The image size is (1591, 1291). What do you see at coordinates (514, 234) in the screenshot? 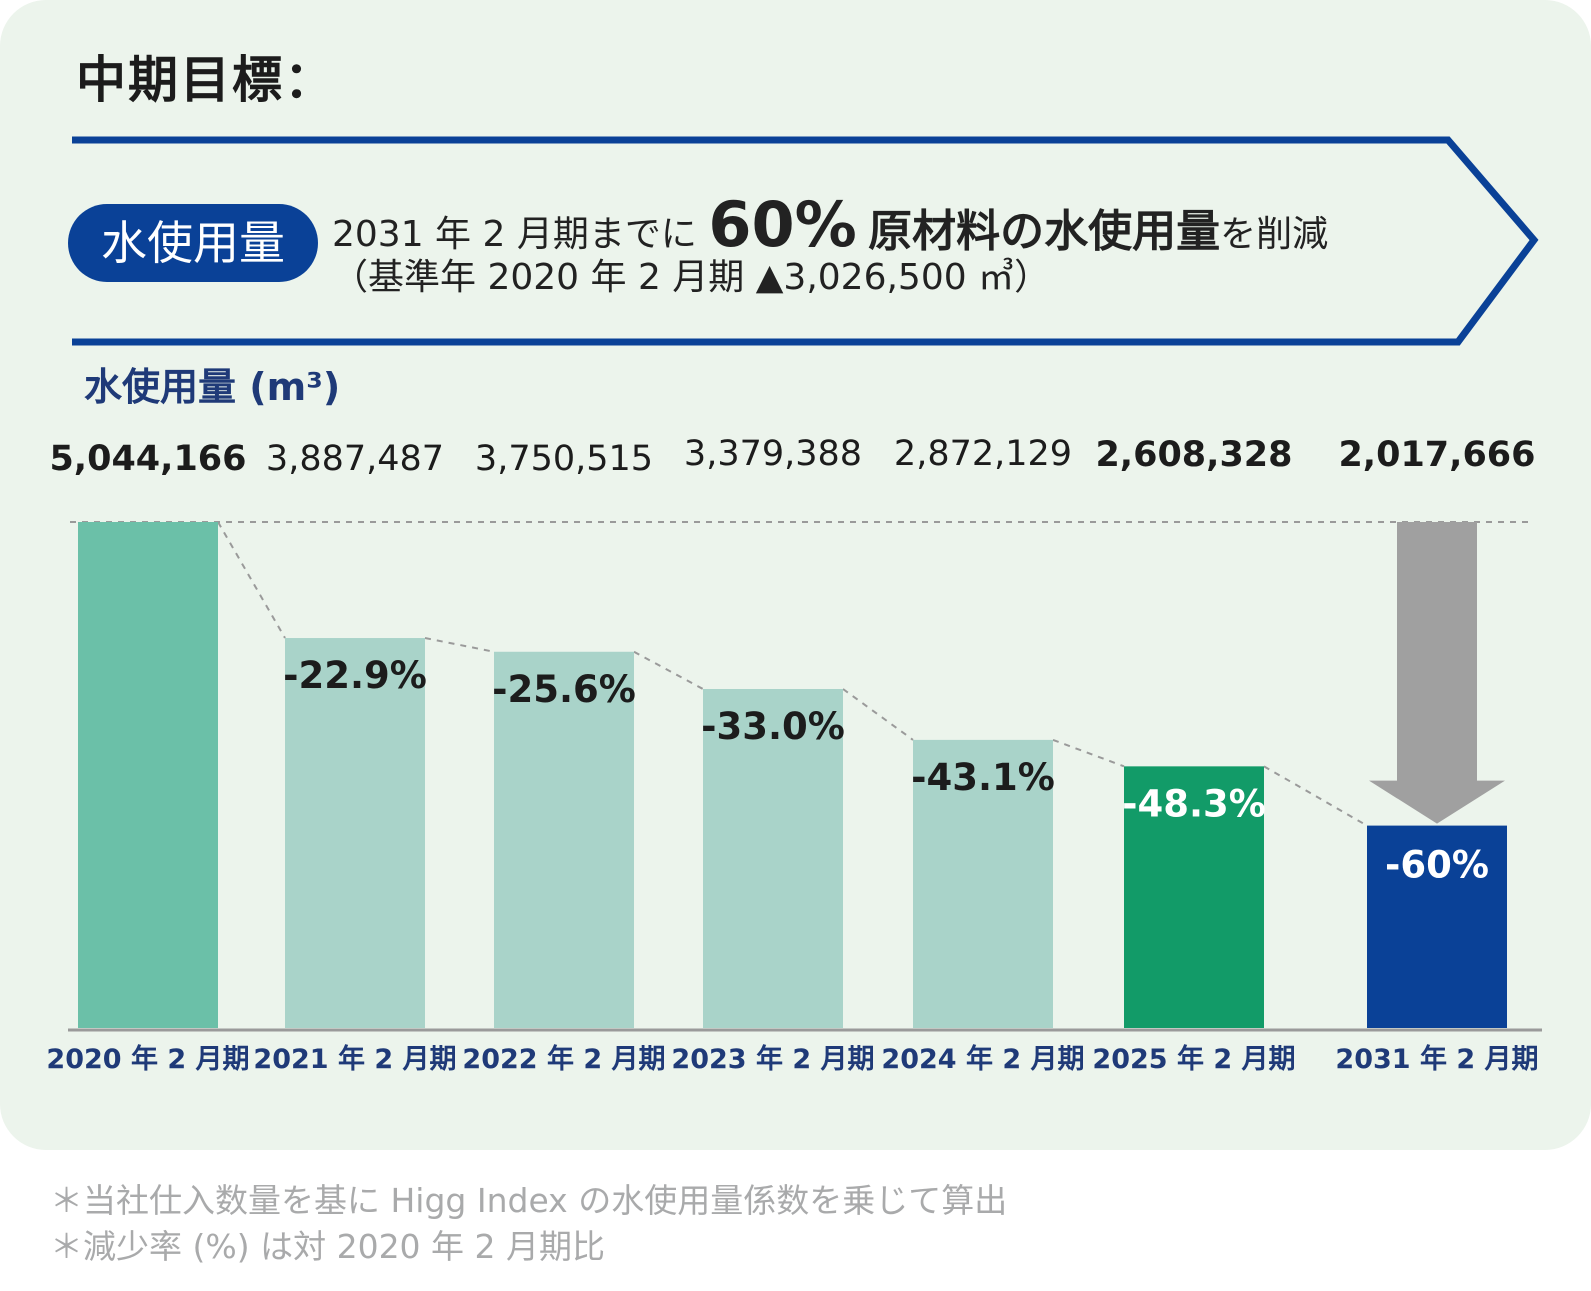
I see `goal-prefix: 2031 年 2 月期までに` at bounding box center [514, 234].